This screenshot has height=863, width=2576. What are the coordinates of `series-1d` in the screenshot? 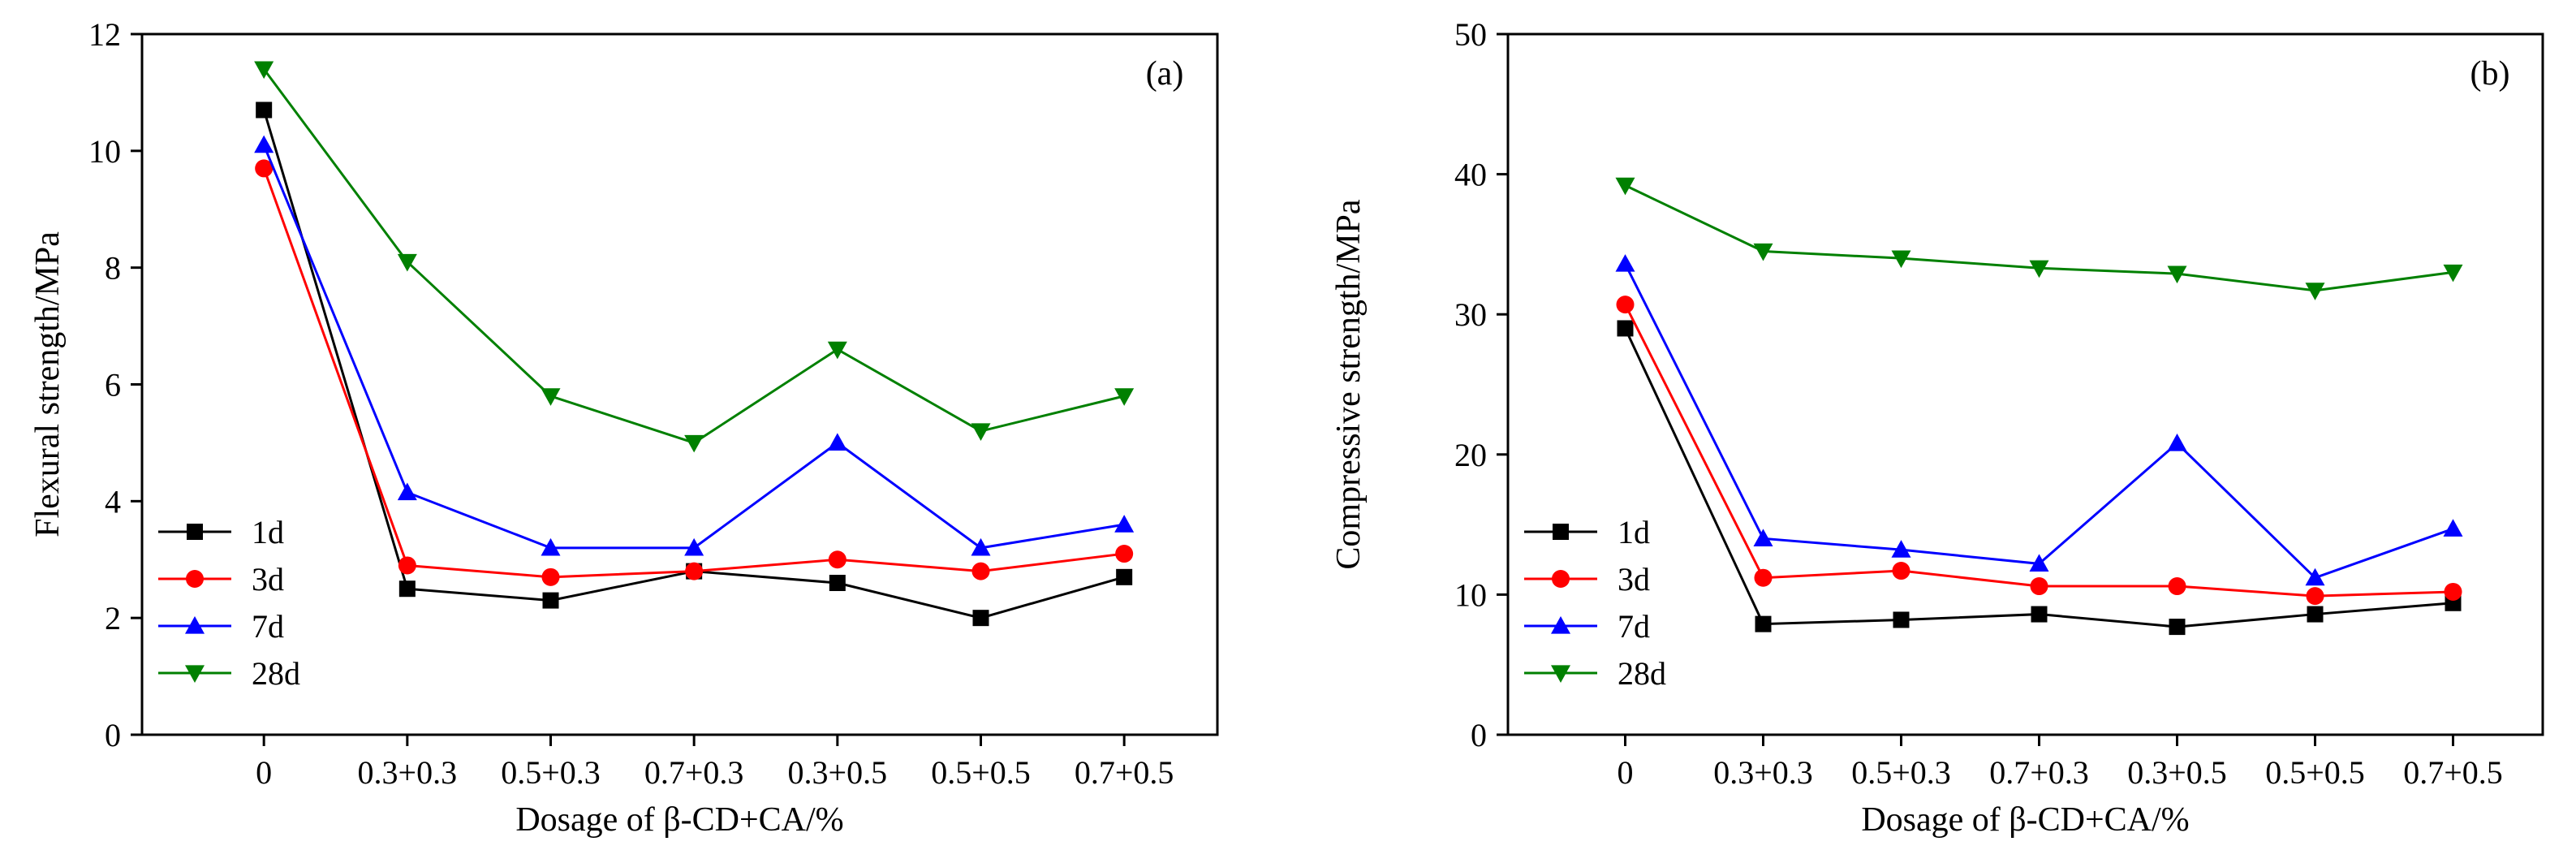 It's located at (2040, 478).